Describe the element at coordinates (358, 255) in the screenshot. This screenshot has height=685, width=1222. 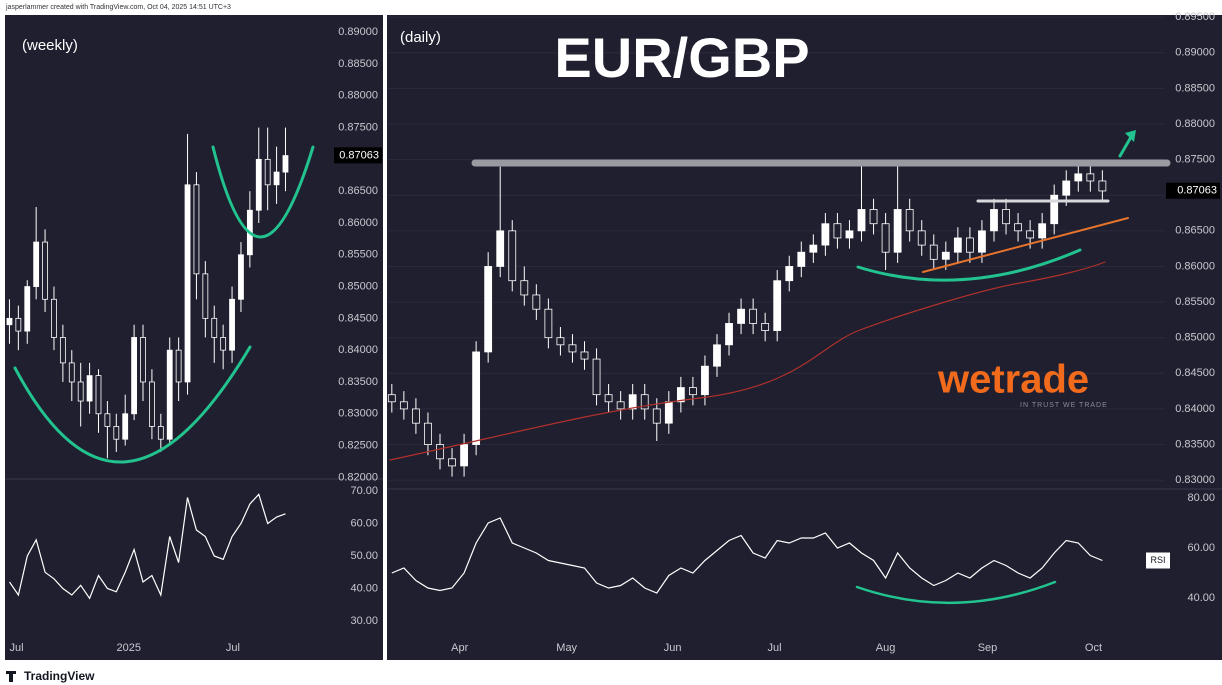
I see `y-tick-label: 0.85500` at that location.